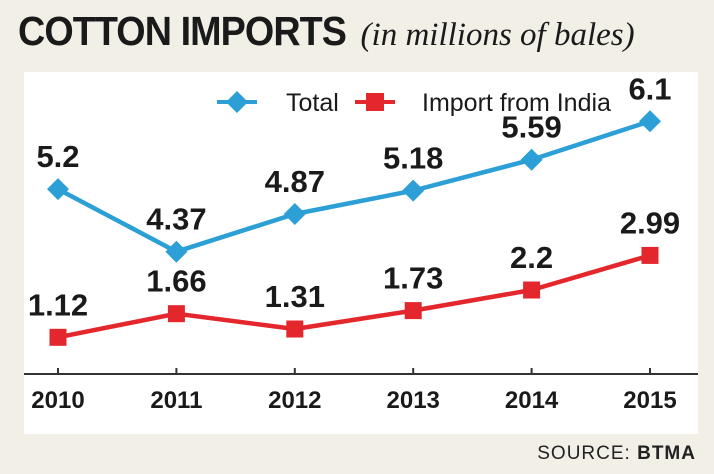 Image resolution: width=714 pixels, height=474 pixels. Describe the element at coordinates (413, 158) in the screenshot. I see `data-label-total-2013: 5.18` at that location.